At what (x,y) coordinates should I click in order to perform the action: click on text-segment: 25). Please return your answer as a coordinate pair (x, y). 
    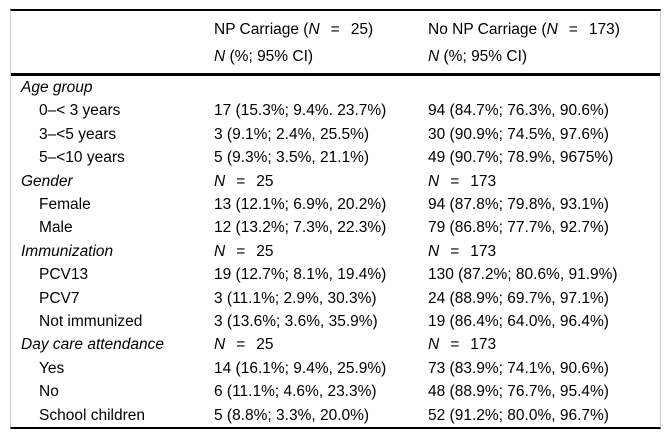
    Looking at the image, I should click on (362, 29).